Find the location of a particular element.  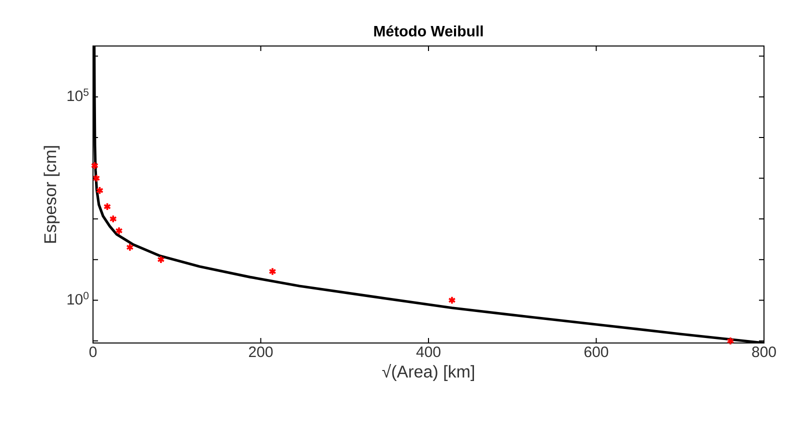

x-tick-label: 0 is located at coordinates (93, 352).